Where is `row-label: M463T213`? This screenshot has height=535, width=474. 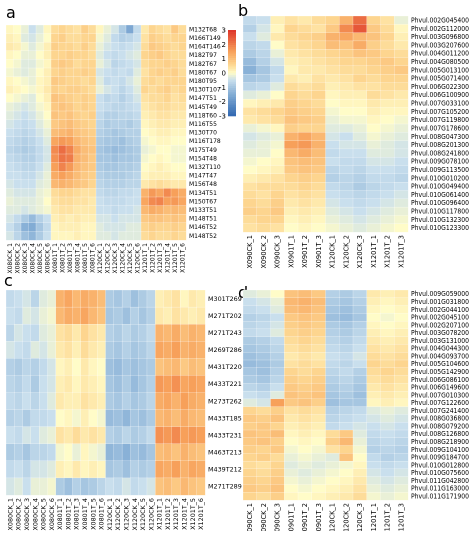
row-label: M463T213 is located at coordinates (225, 453).